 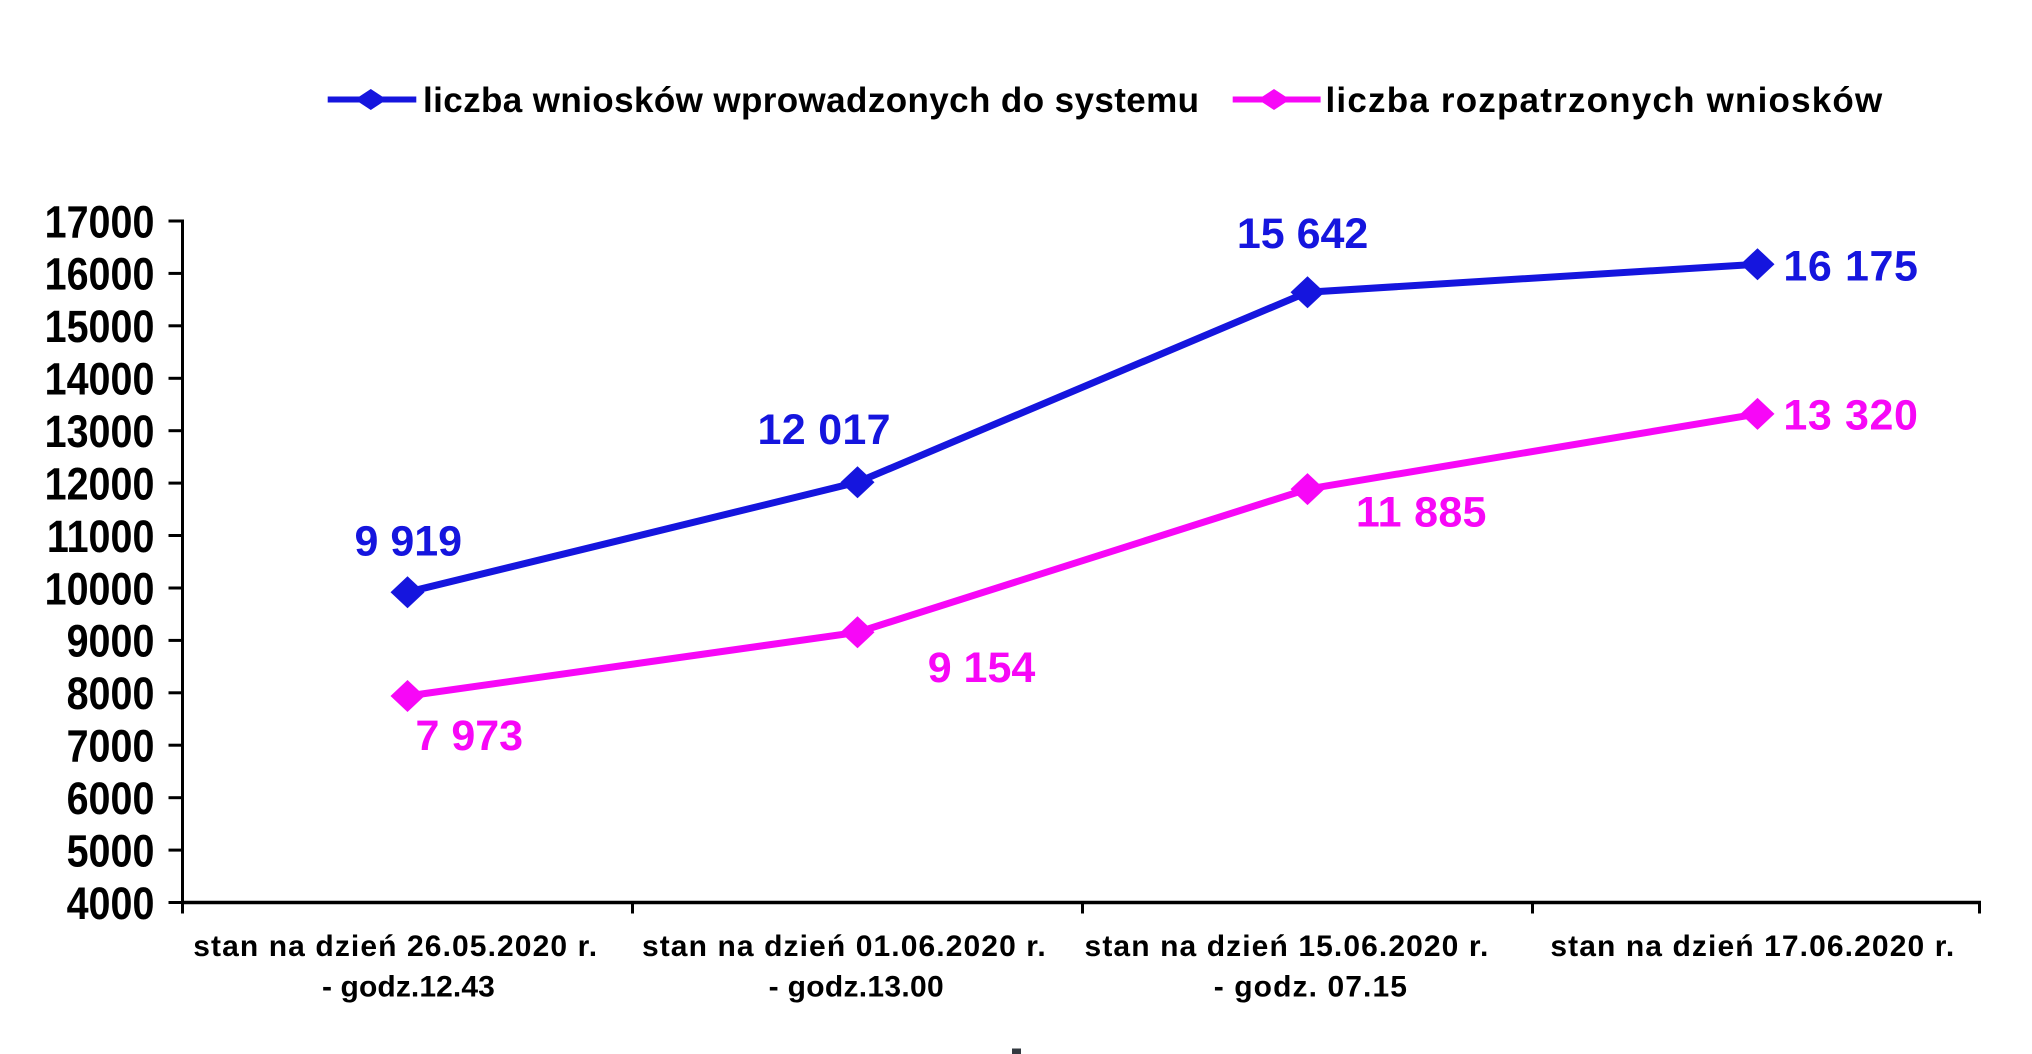 What do you see at coordinates (111, 903) in the screenshot?
I see `svg-text: 4000` at bounding box center [111, 903].